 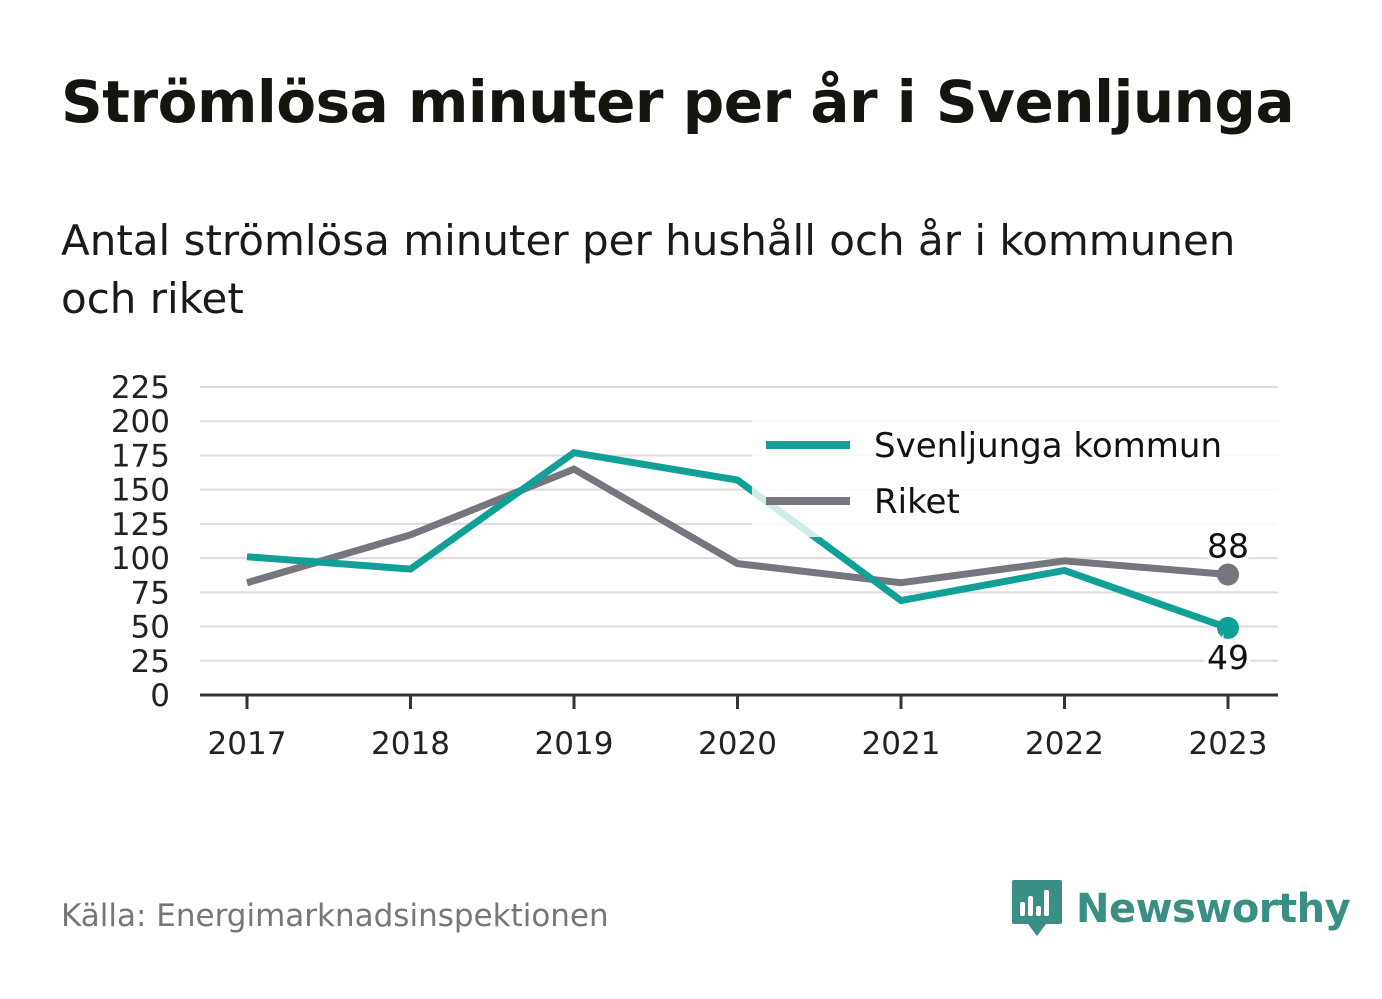 I want to click on brand-name: Newsworthy, so click(x=1213, y=909).